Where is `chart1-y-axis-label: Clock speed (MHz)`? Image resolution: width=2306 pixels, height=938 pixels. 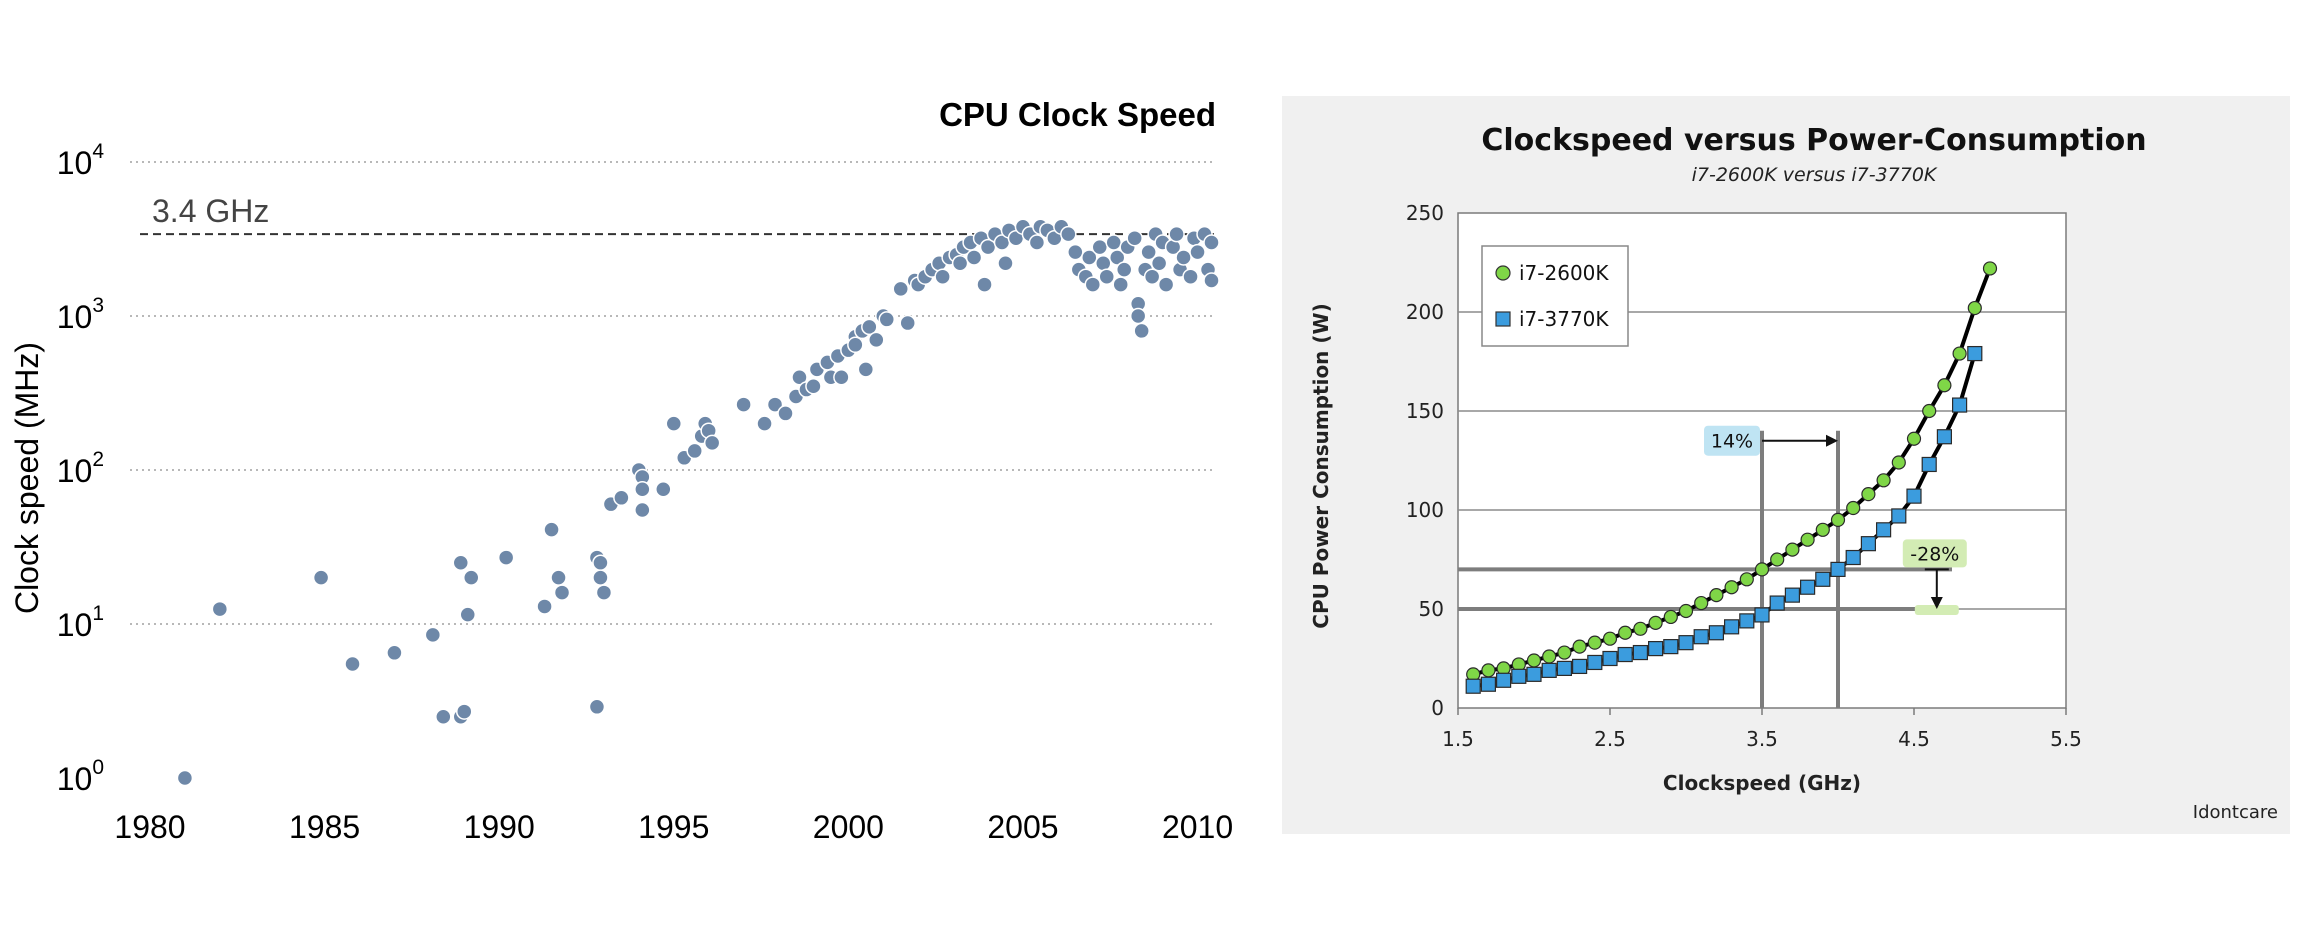
chart1-y-axis-label: Clock speed (MHz) is located at coordinates (27, 478).